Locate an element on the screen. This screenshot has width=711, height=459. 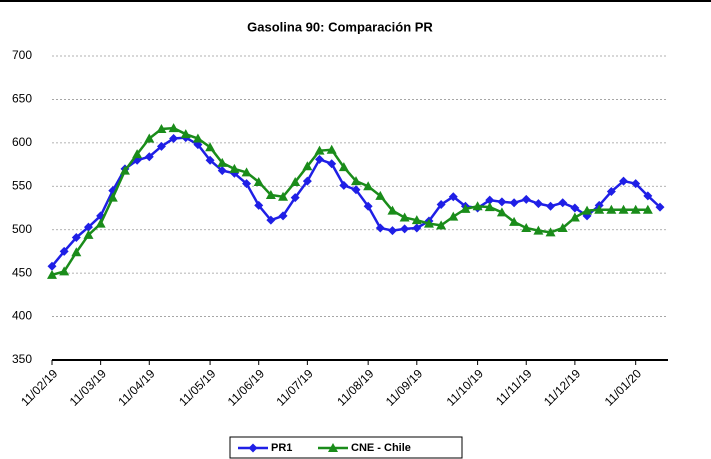
y-tick-label: 450 is located at coordinates (22, 272).